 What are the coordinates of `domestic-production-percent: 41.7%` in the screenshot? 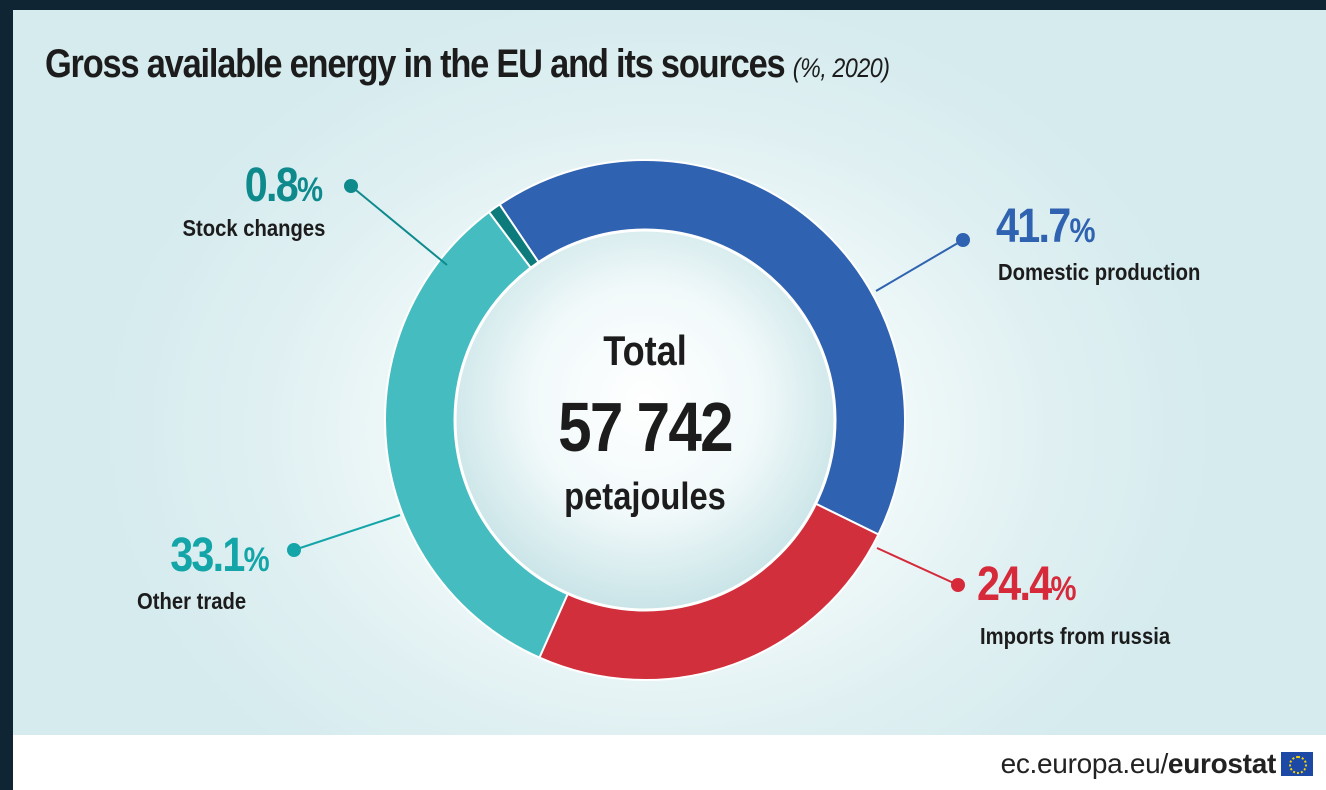 It's located at (1045, 227).